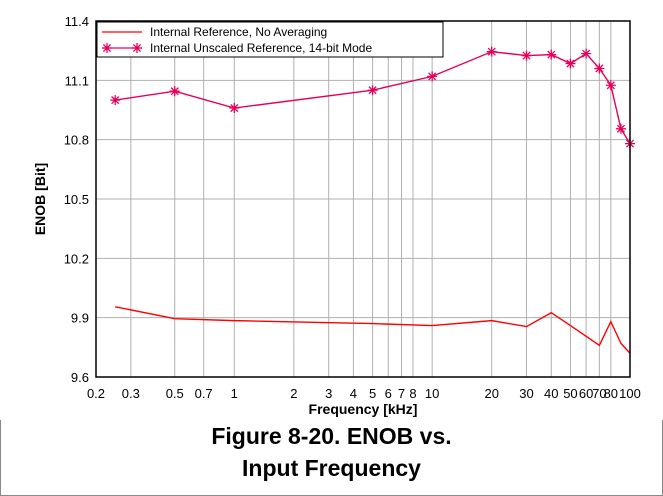 The height and width of the screenshot is (496, 663). What do you see at coordinates (77, 21) in the screenshot?
I see `y-tick-label: 11.4` at bounding box center [77, 21].